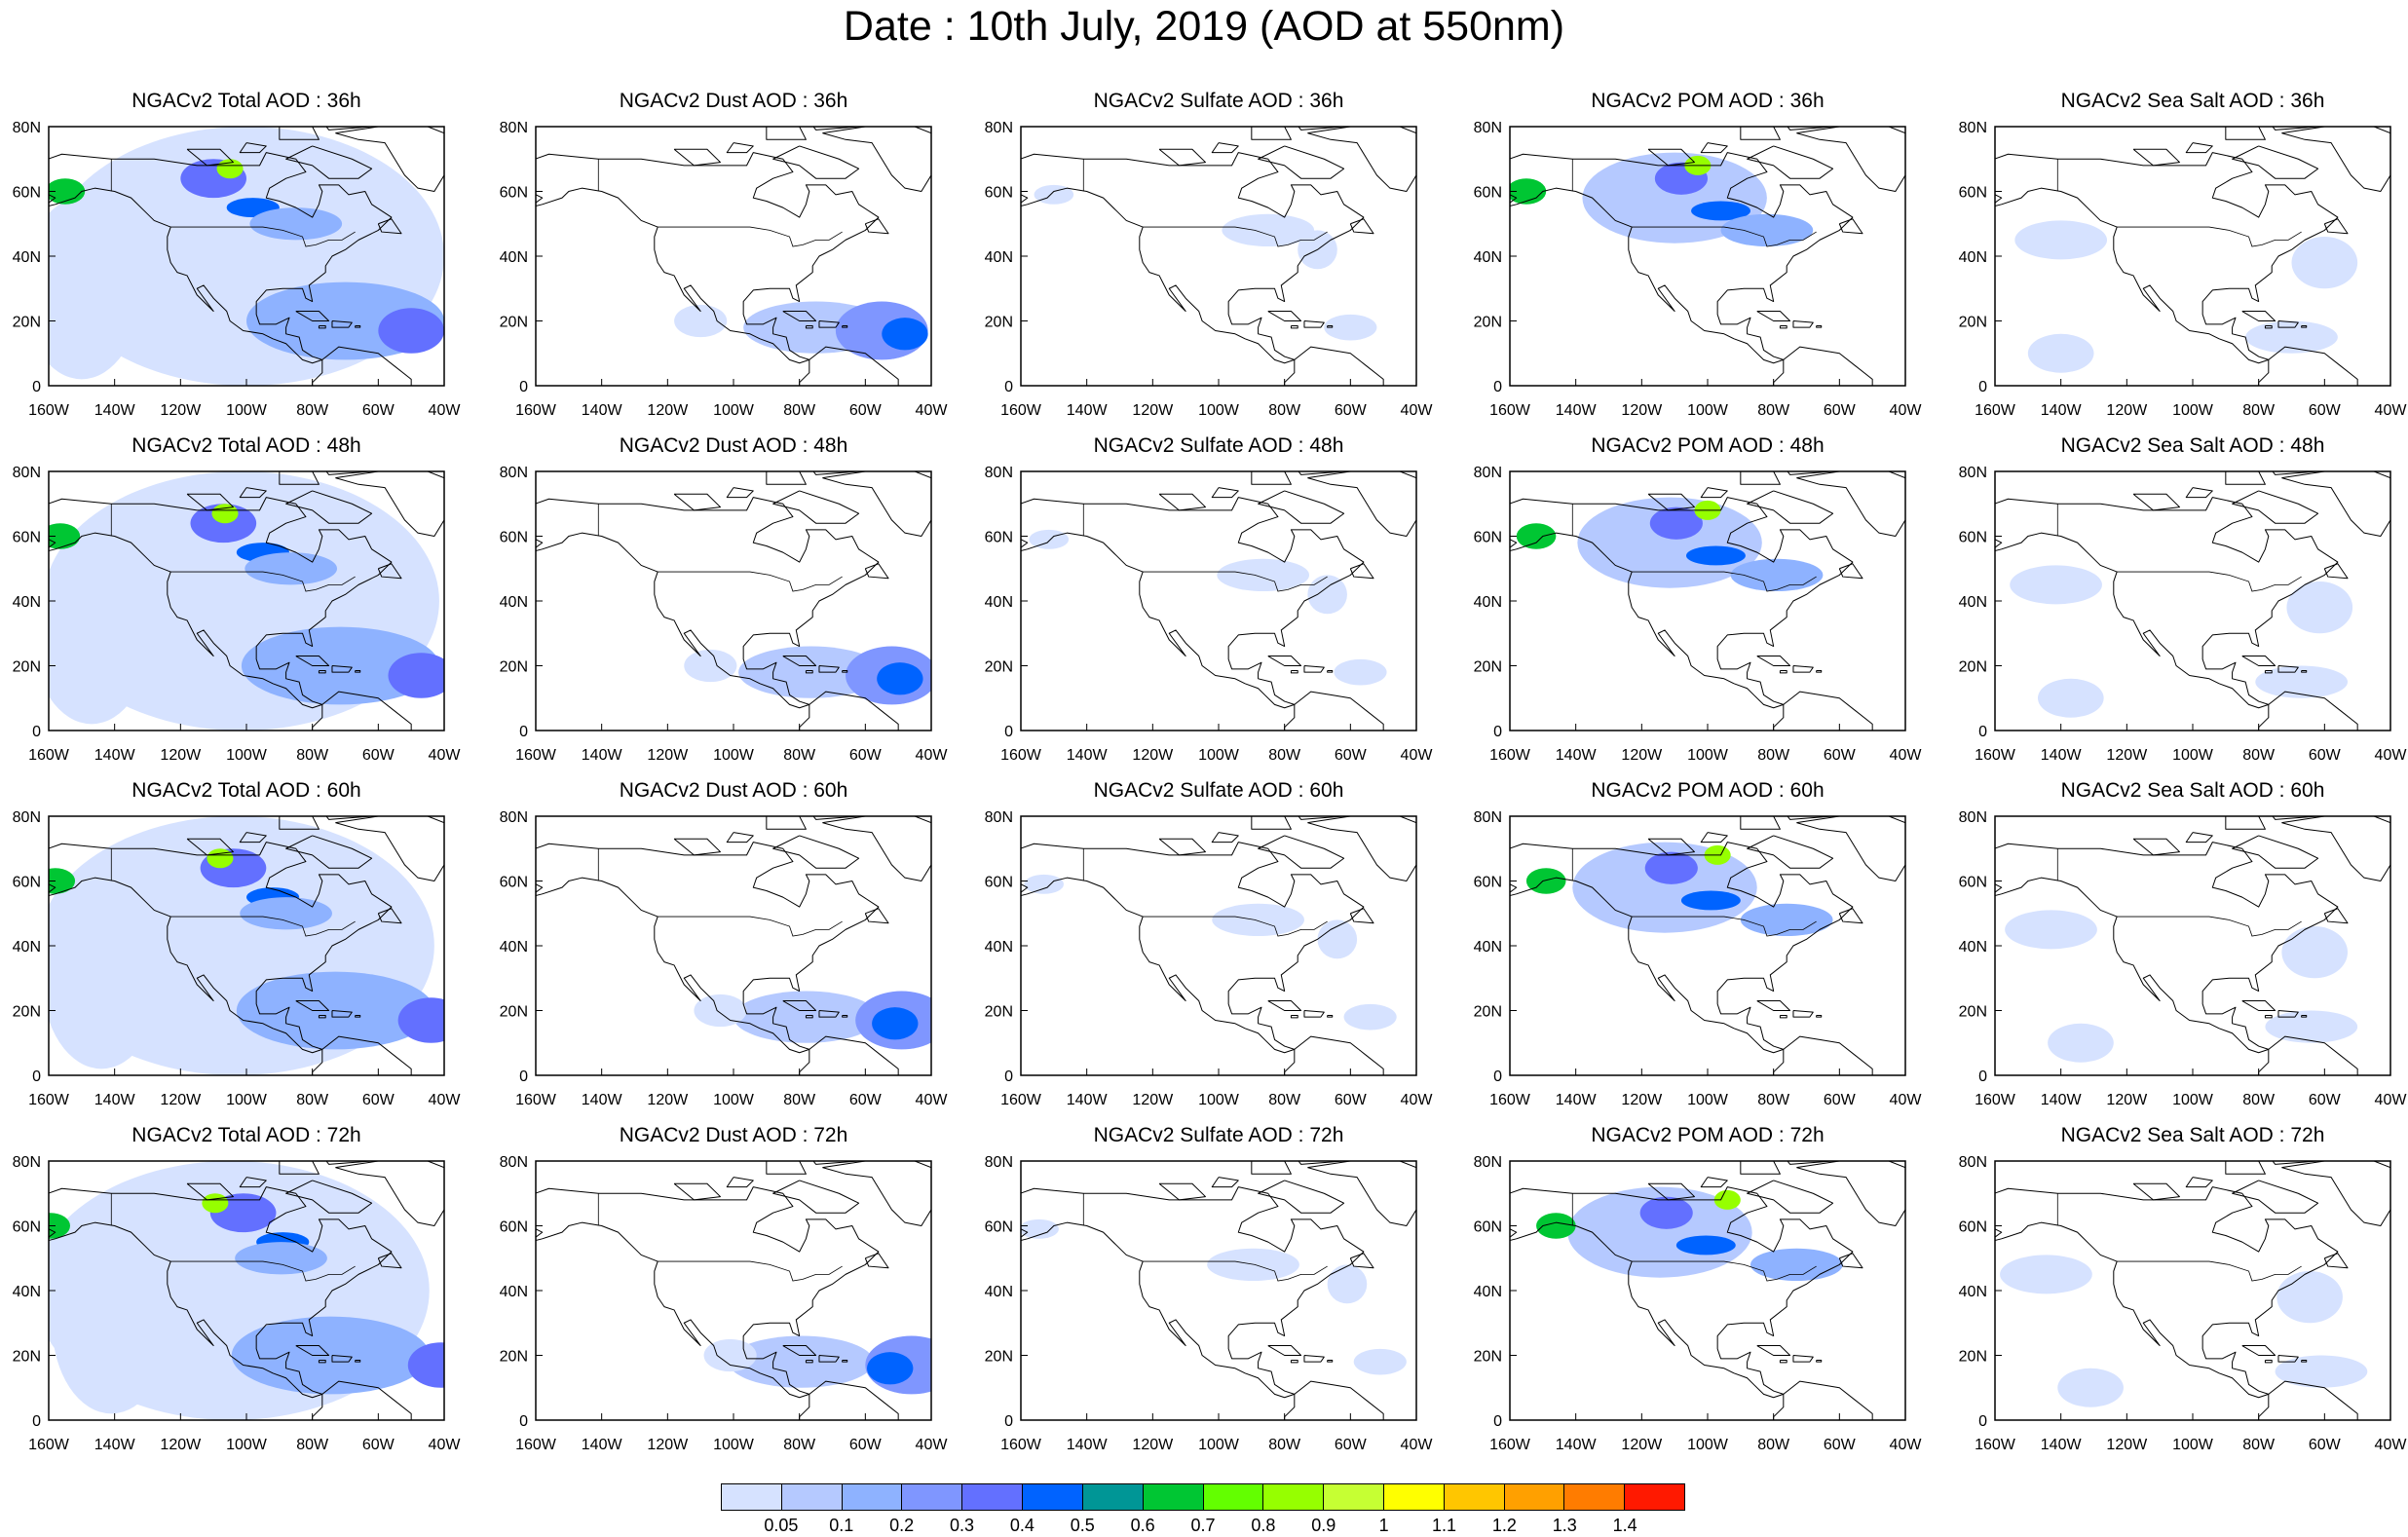 The width and height of the screenshot is (2408, 1537). Describe the element at coordinates (2192, 1135) in the screenshot. I see `panel-title: NGACv2 Sea Salt AOD : 72h` at that location.